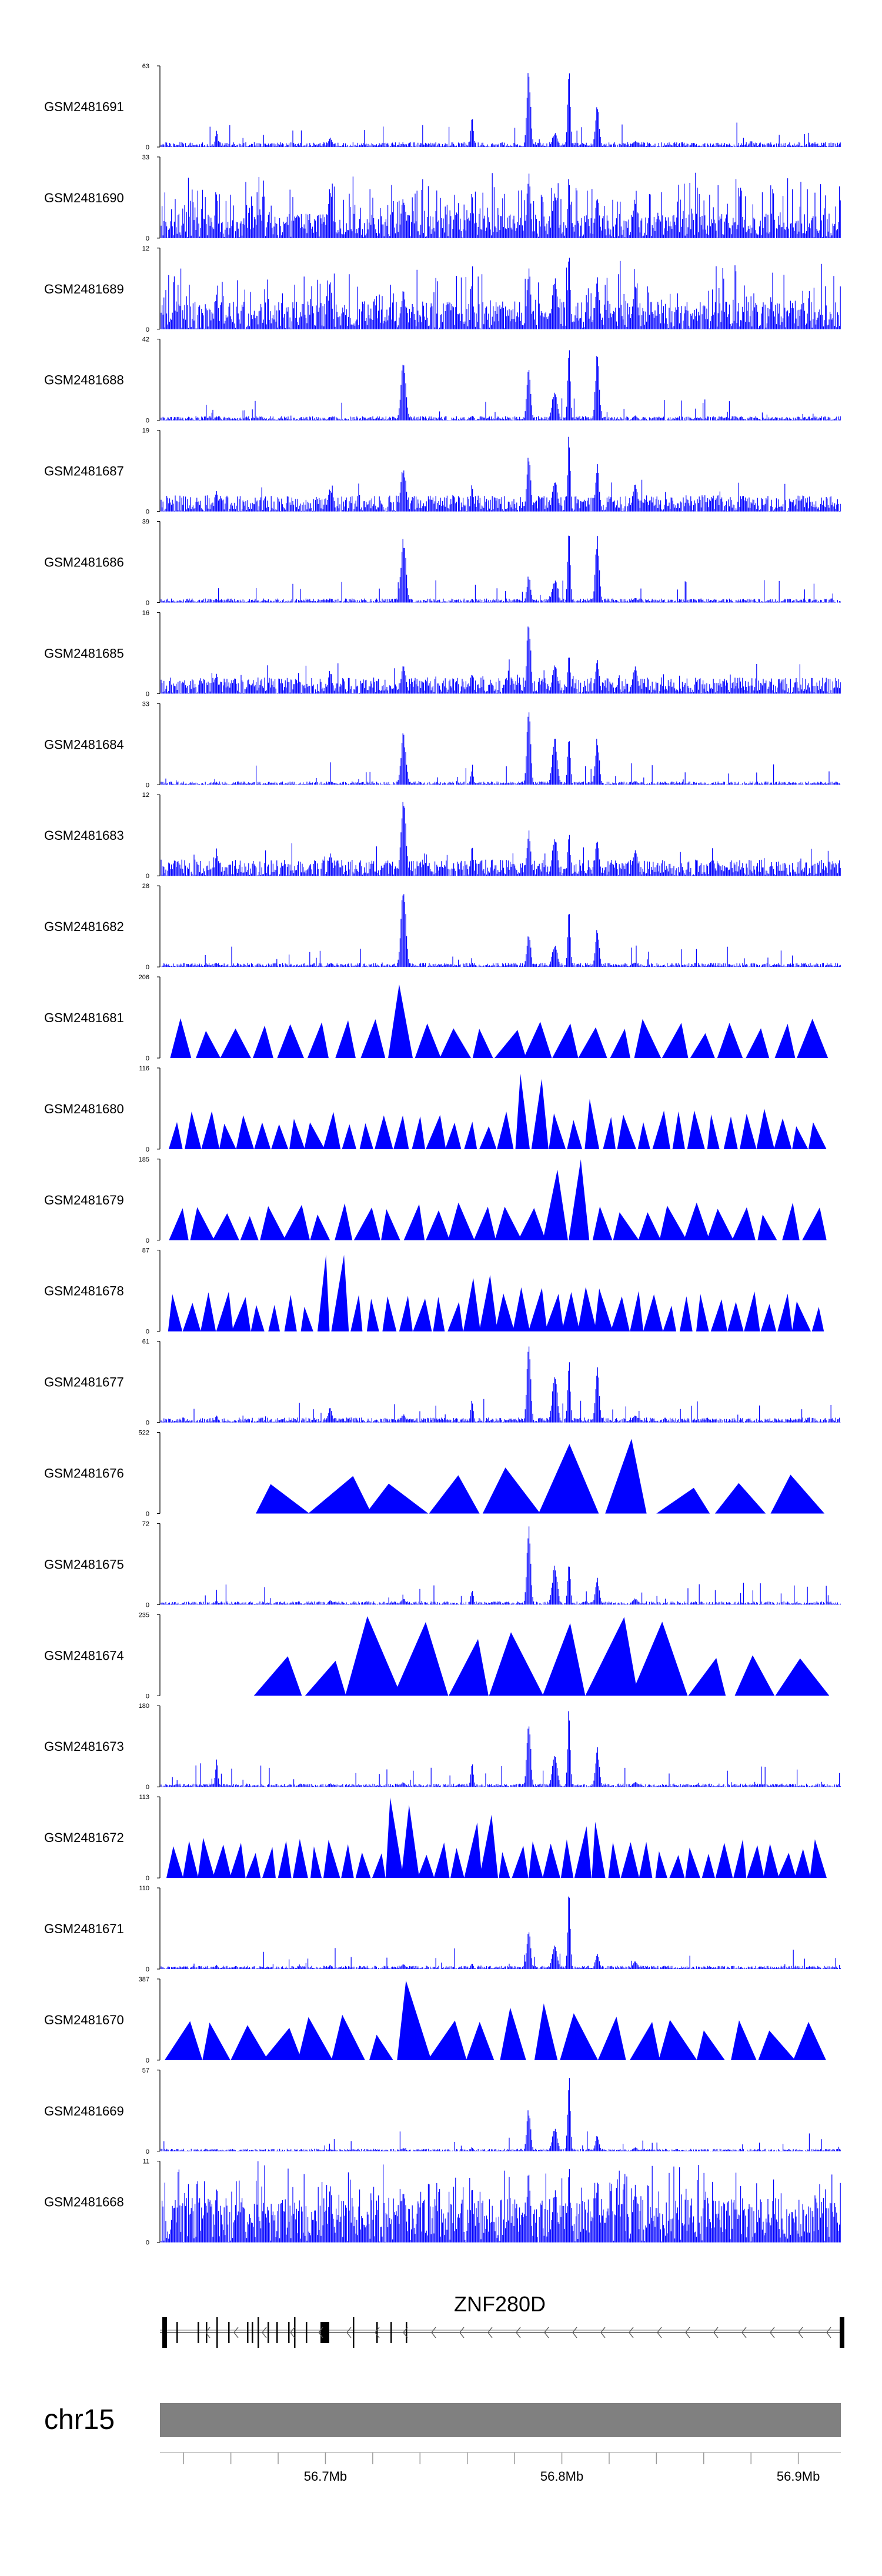 This screenshot has width=882, height=2576. I want to click on coordinate-axis: 56.7Mb 56.8Mb 56.9Mb, so click(500, 2468).